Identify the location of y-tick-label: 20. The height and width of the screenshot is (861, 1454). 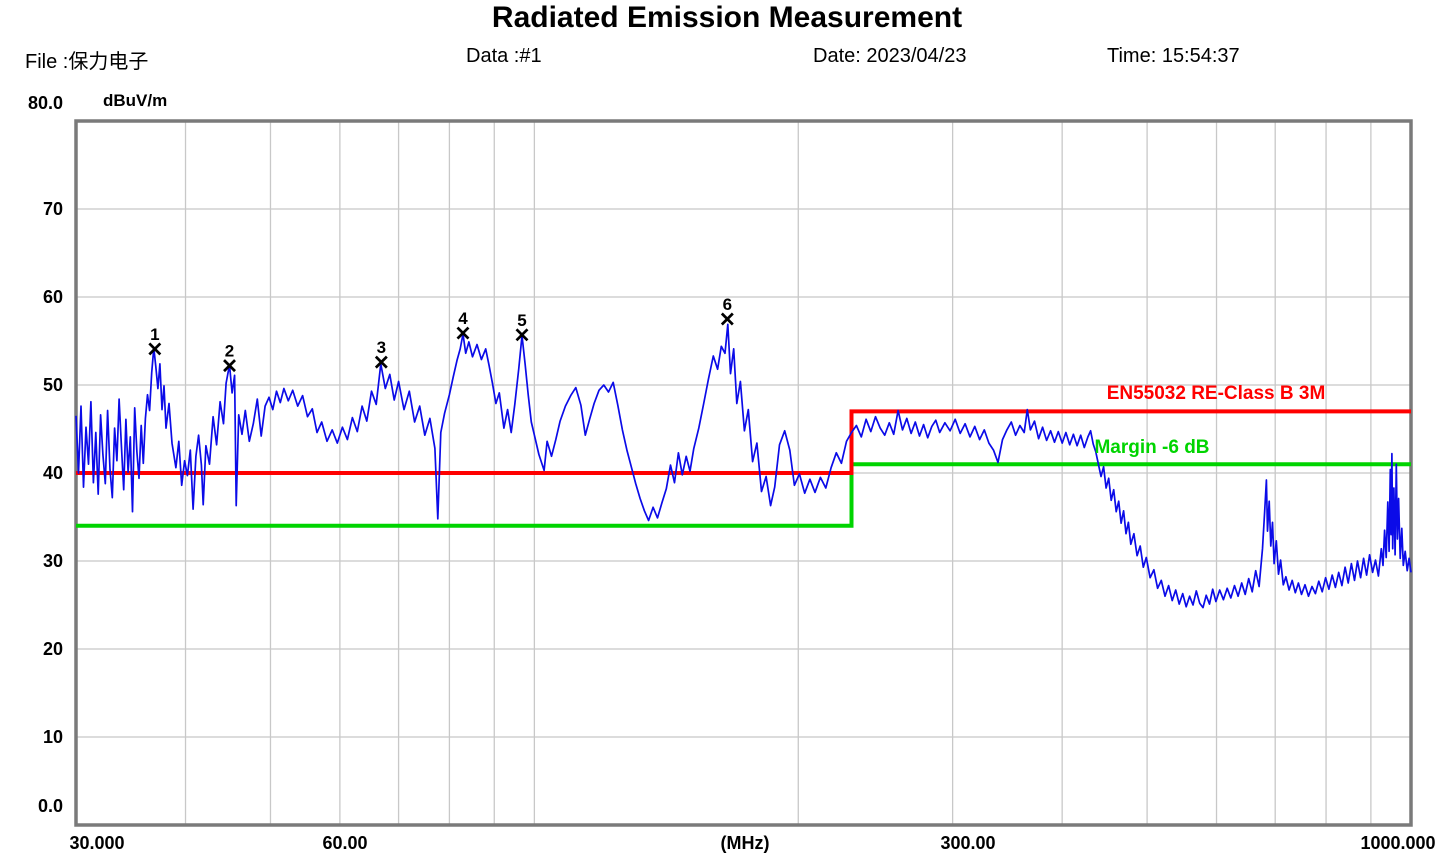
(53, 649).